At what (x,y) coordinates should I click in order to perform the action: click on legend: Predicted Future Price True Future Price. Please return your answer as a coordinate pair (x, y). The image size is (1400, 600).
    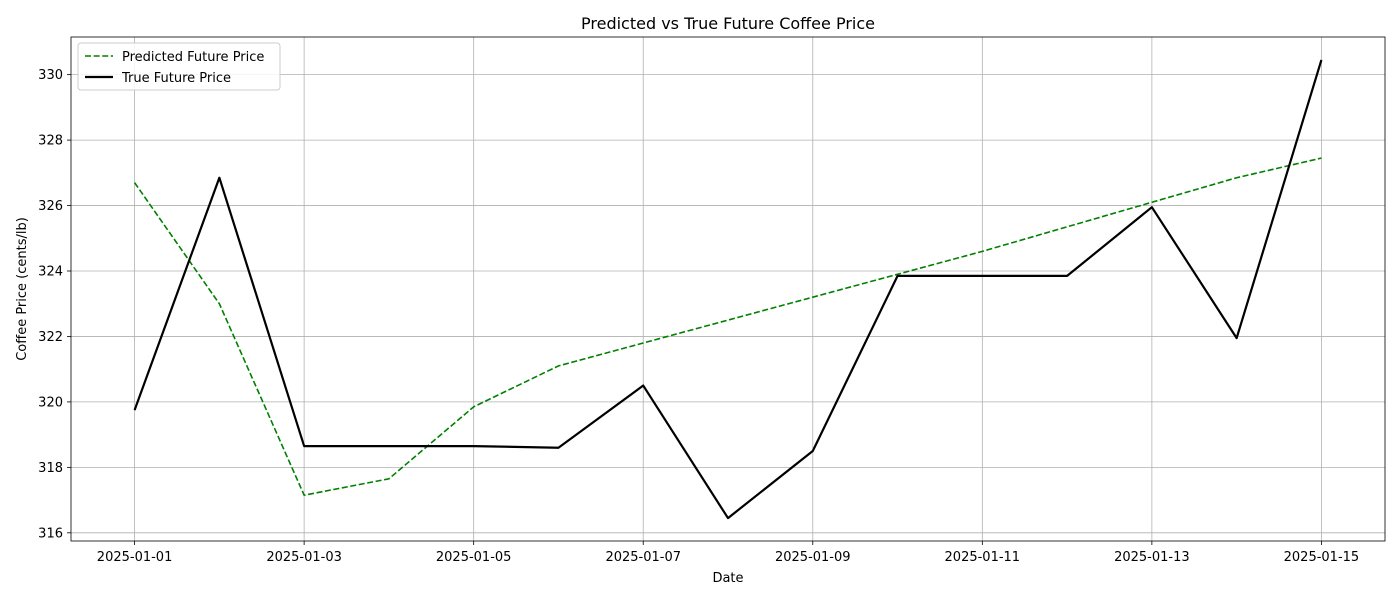
    Looking at the image, I should click on (179, 66).